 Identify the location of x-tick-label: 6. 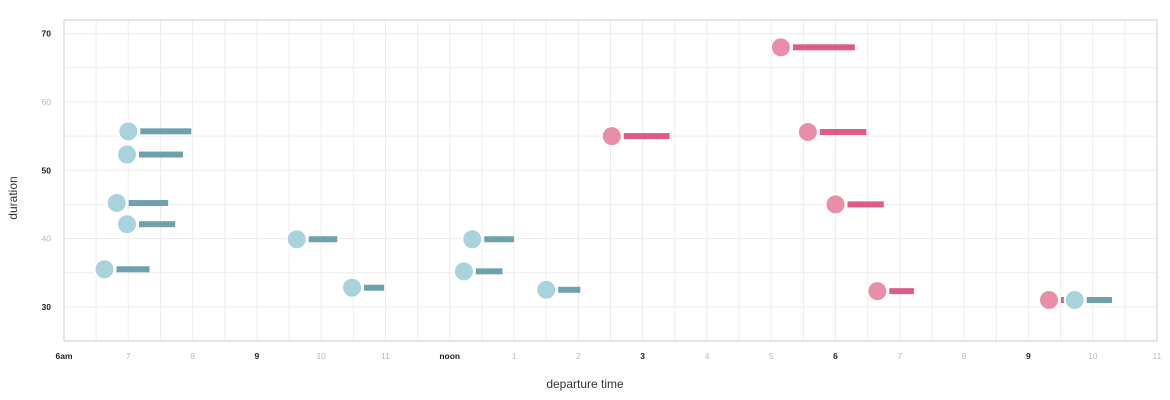
(835, 356).